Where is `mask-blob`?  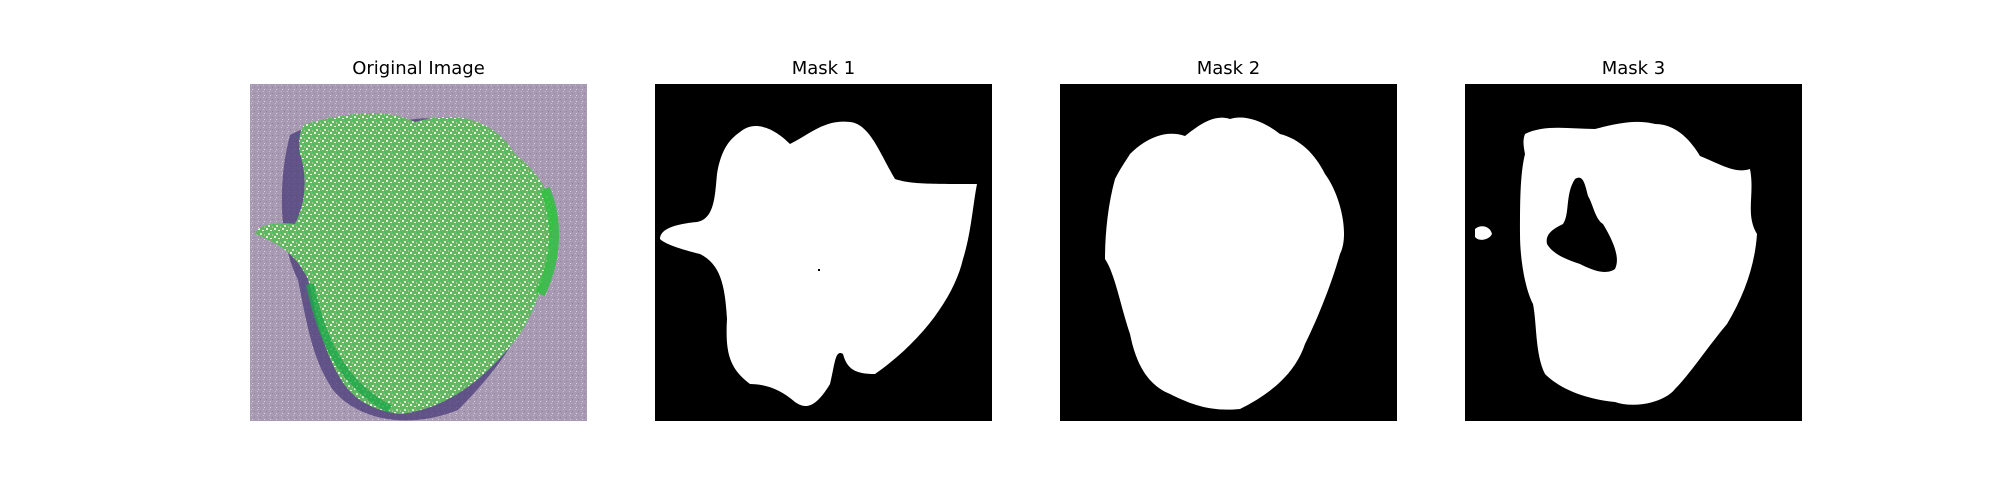 mask-blob is located at coordinates (1483, 233).